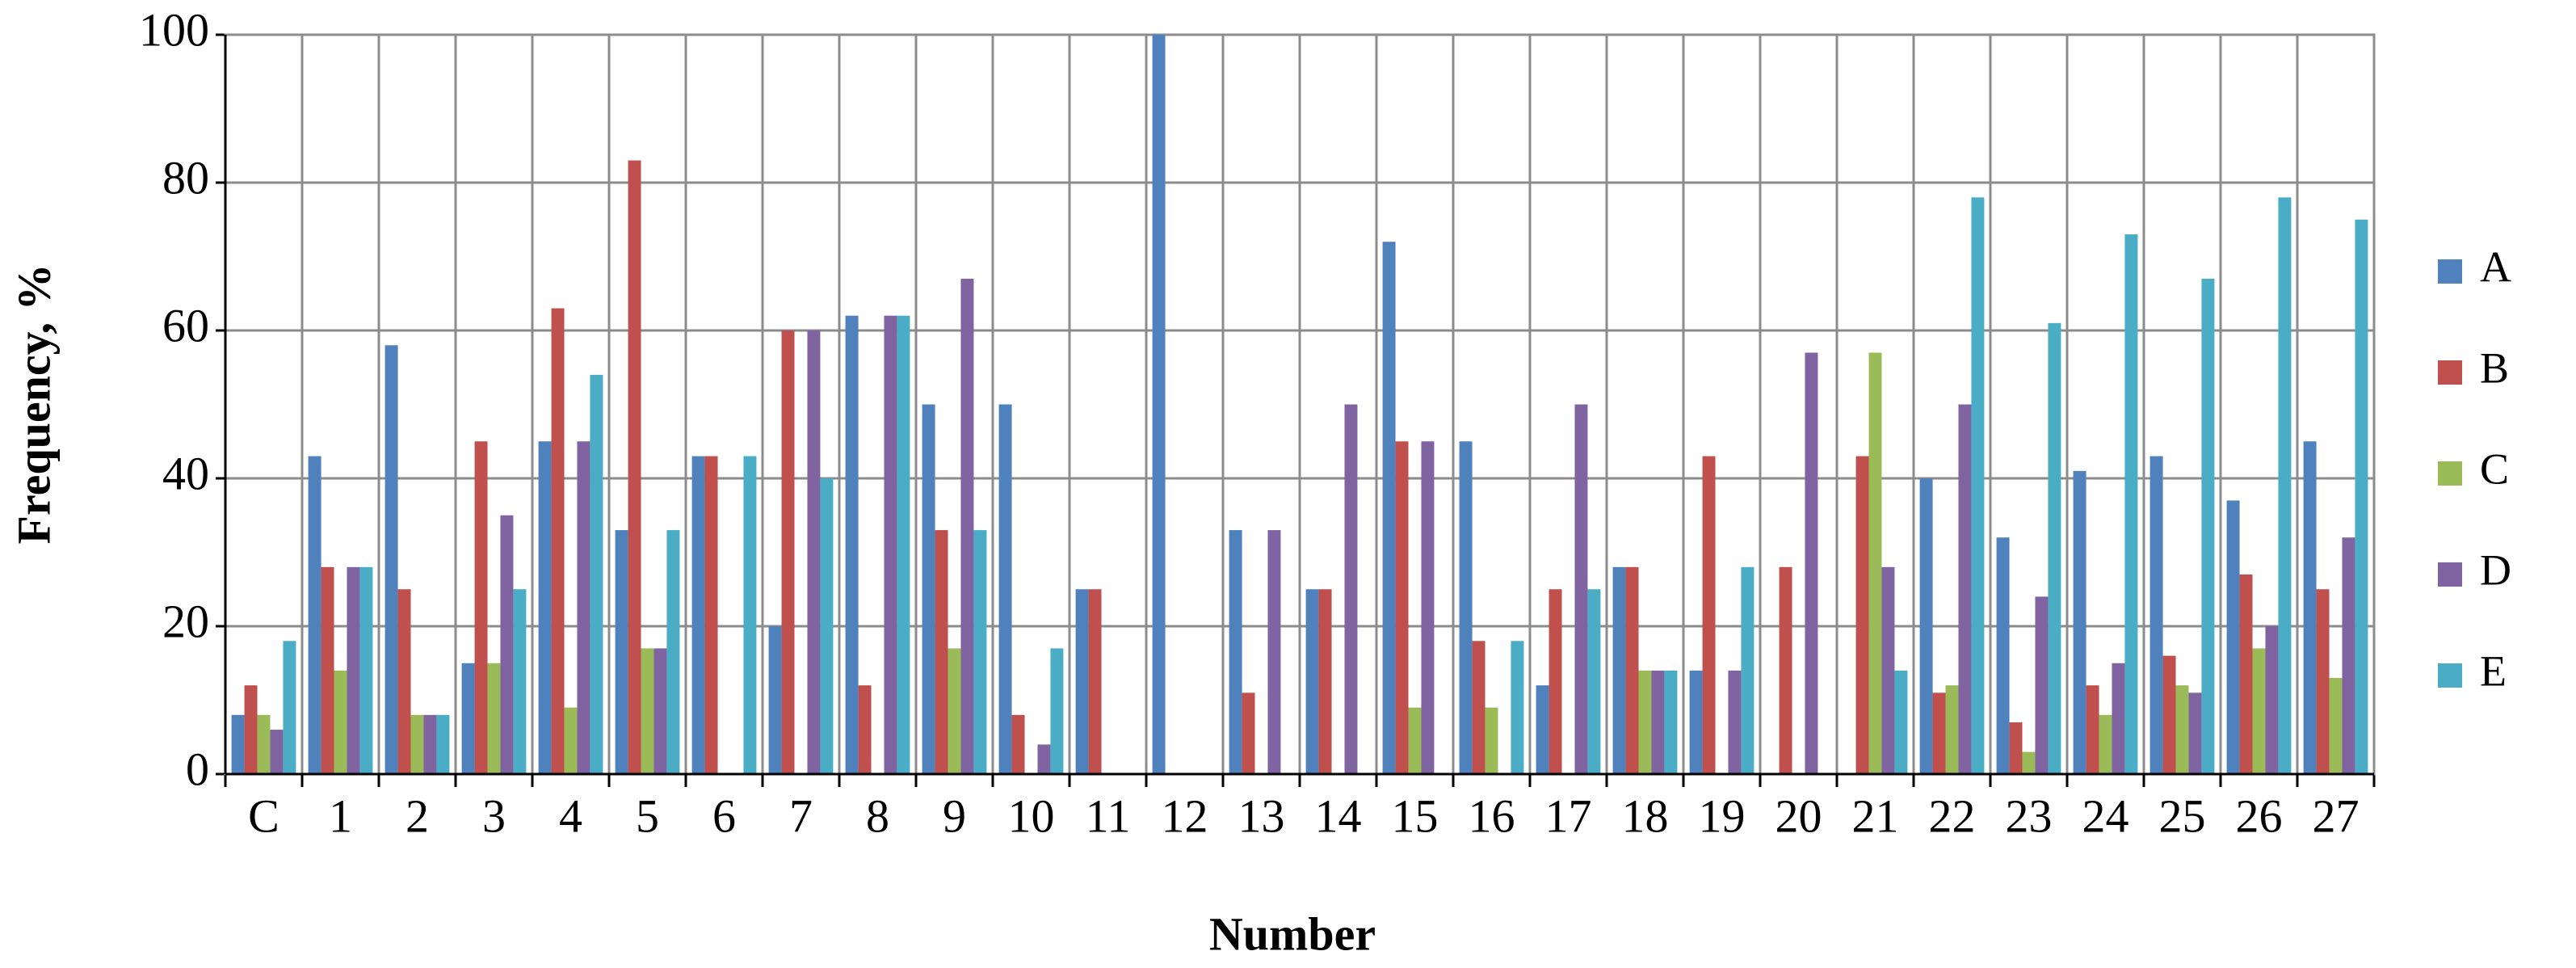  What do you see at coordinates (1262, 815) in the screenshot?
I see `x-tick-label: 13` at bounding box center [1262, 815].